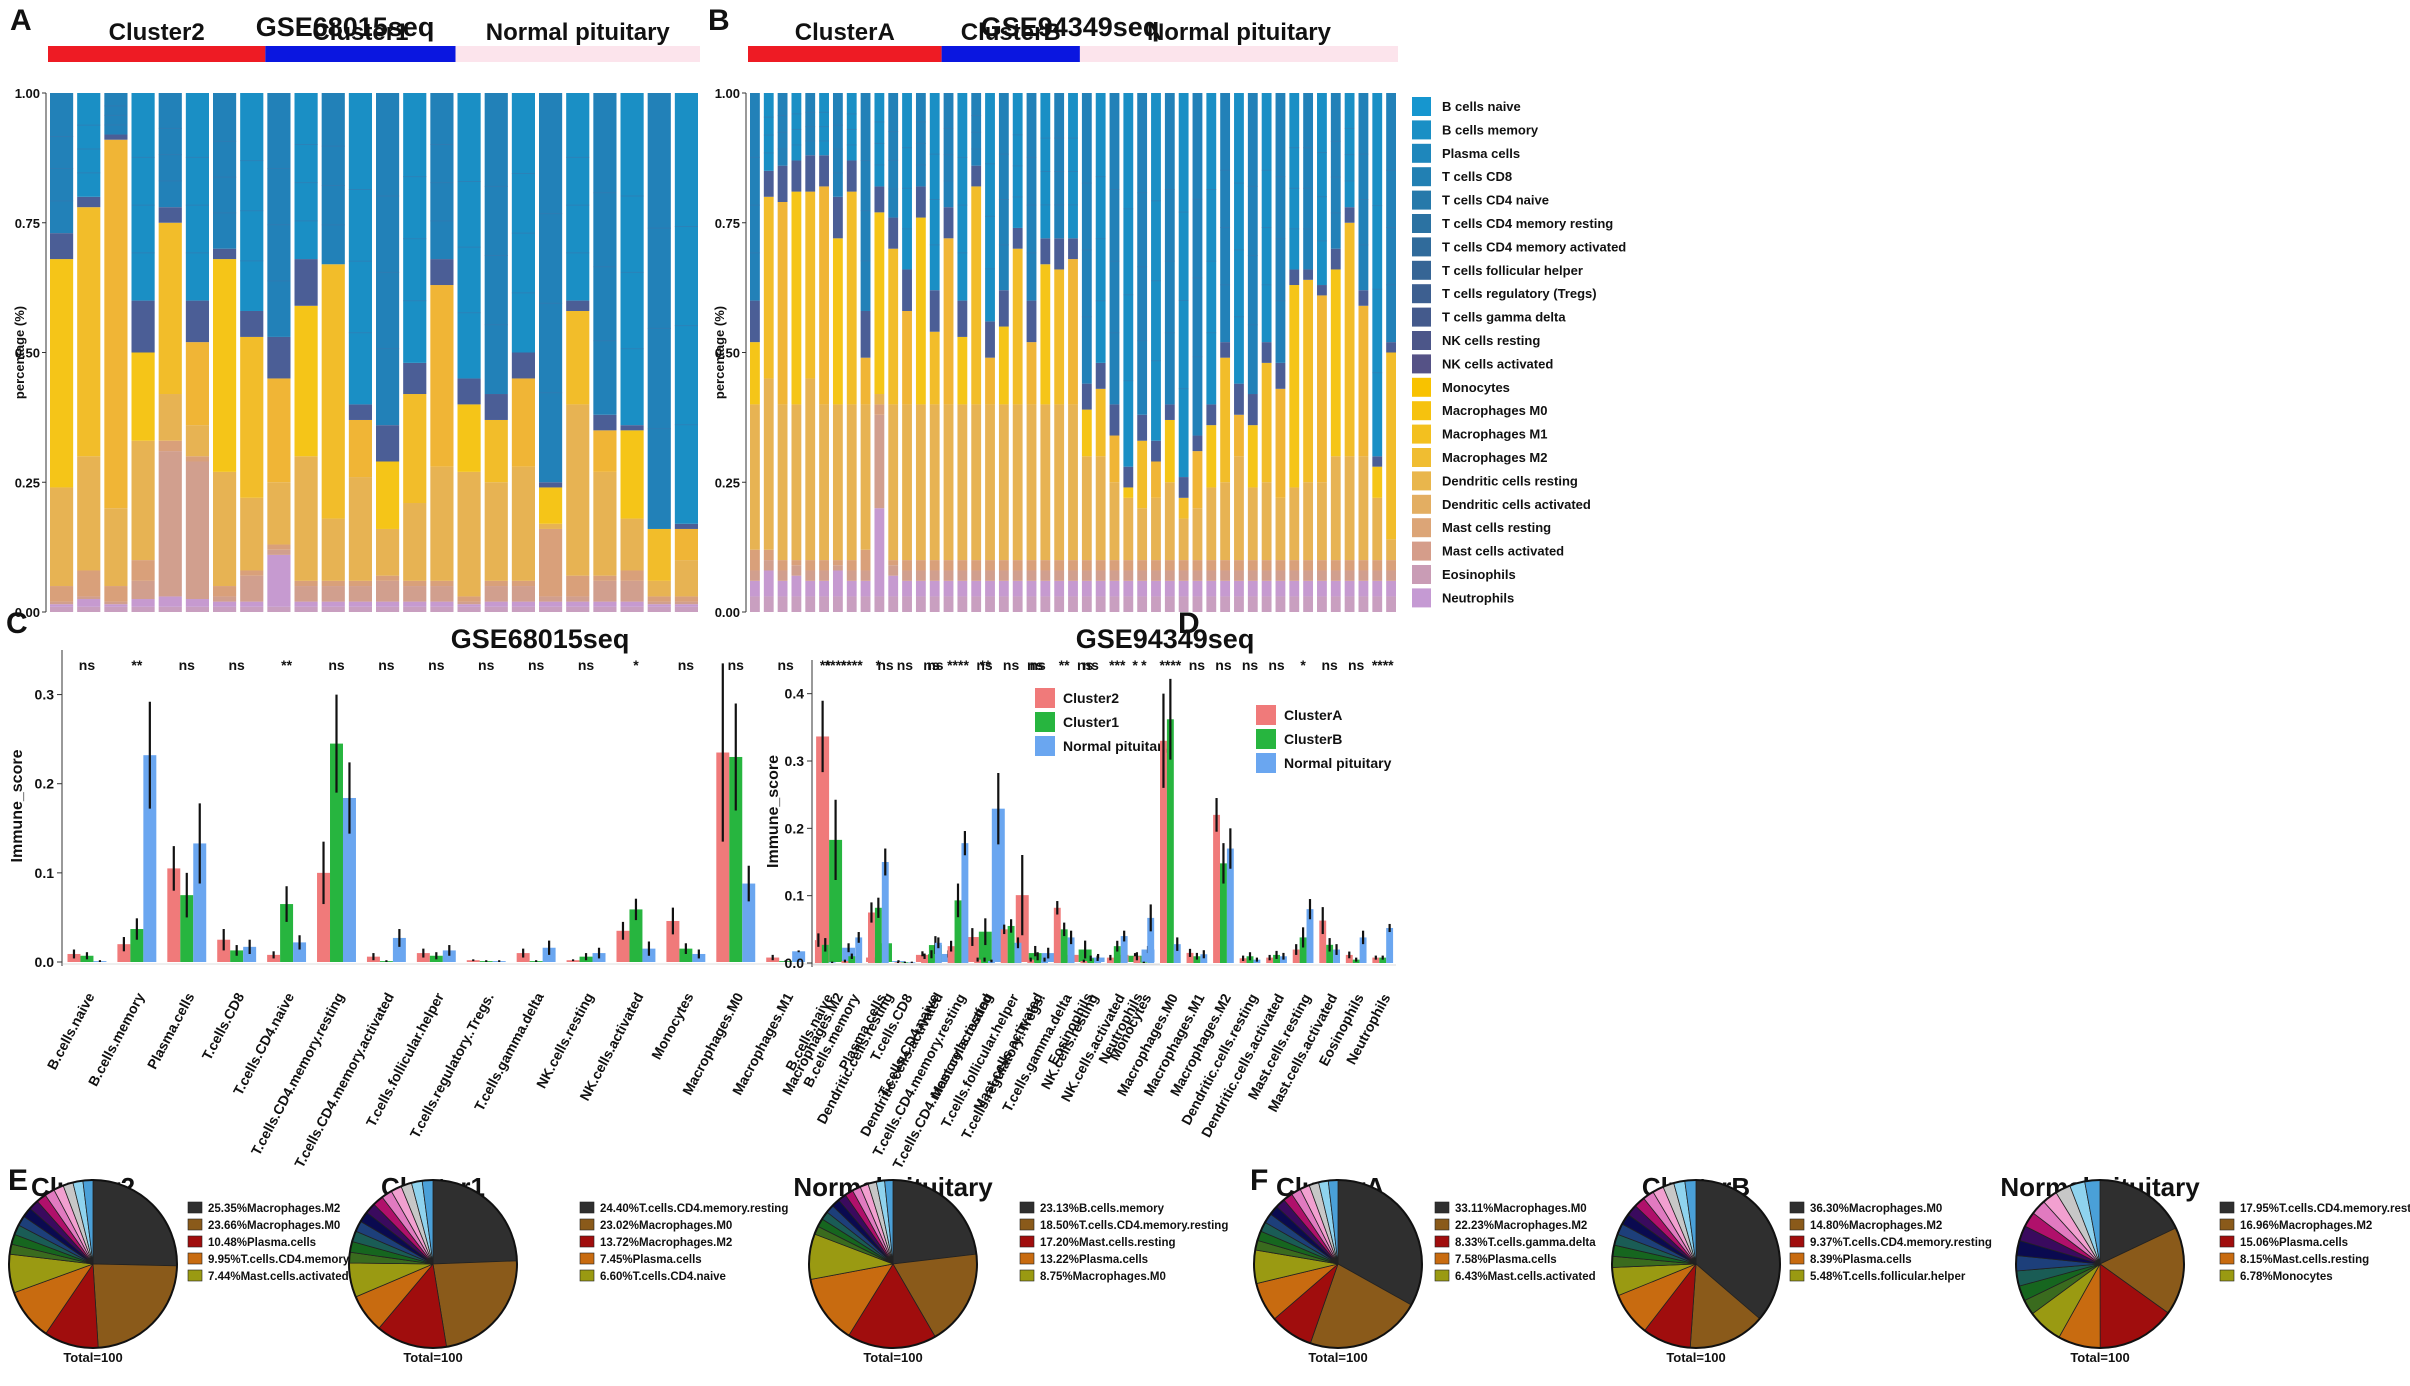 This screenshot has width=2410, height=1386. What do you see at coordinates (386, 665) in the screenshot?
I see `panel-C-significance-6: ns` at bounding box center [386, 665].